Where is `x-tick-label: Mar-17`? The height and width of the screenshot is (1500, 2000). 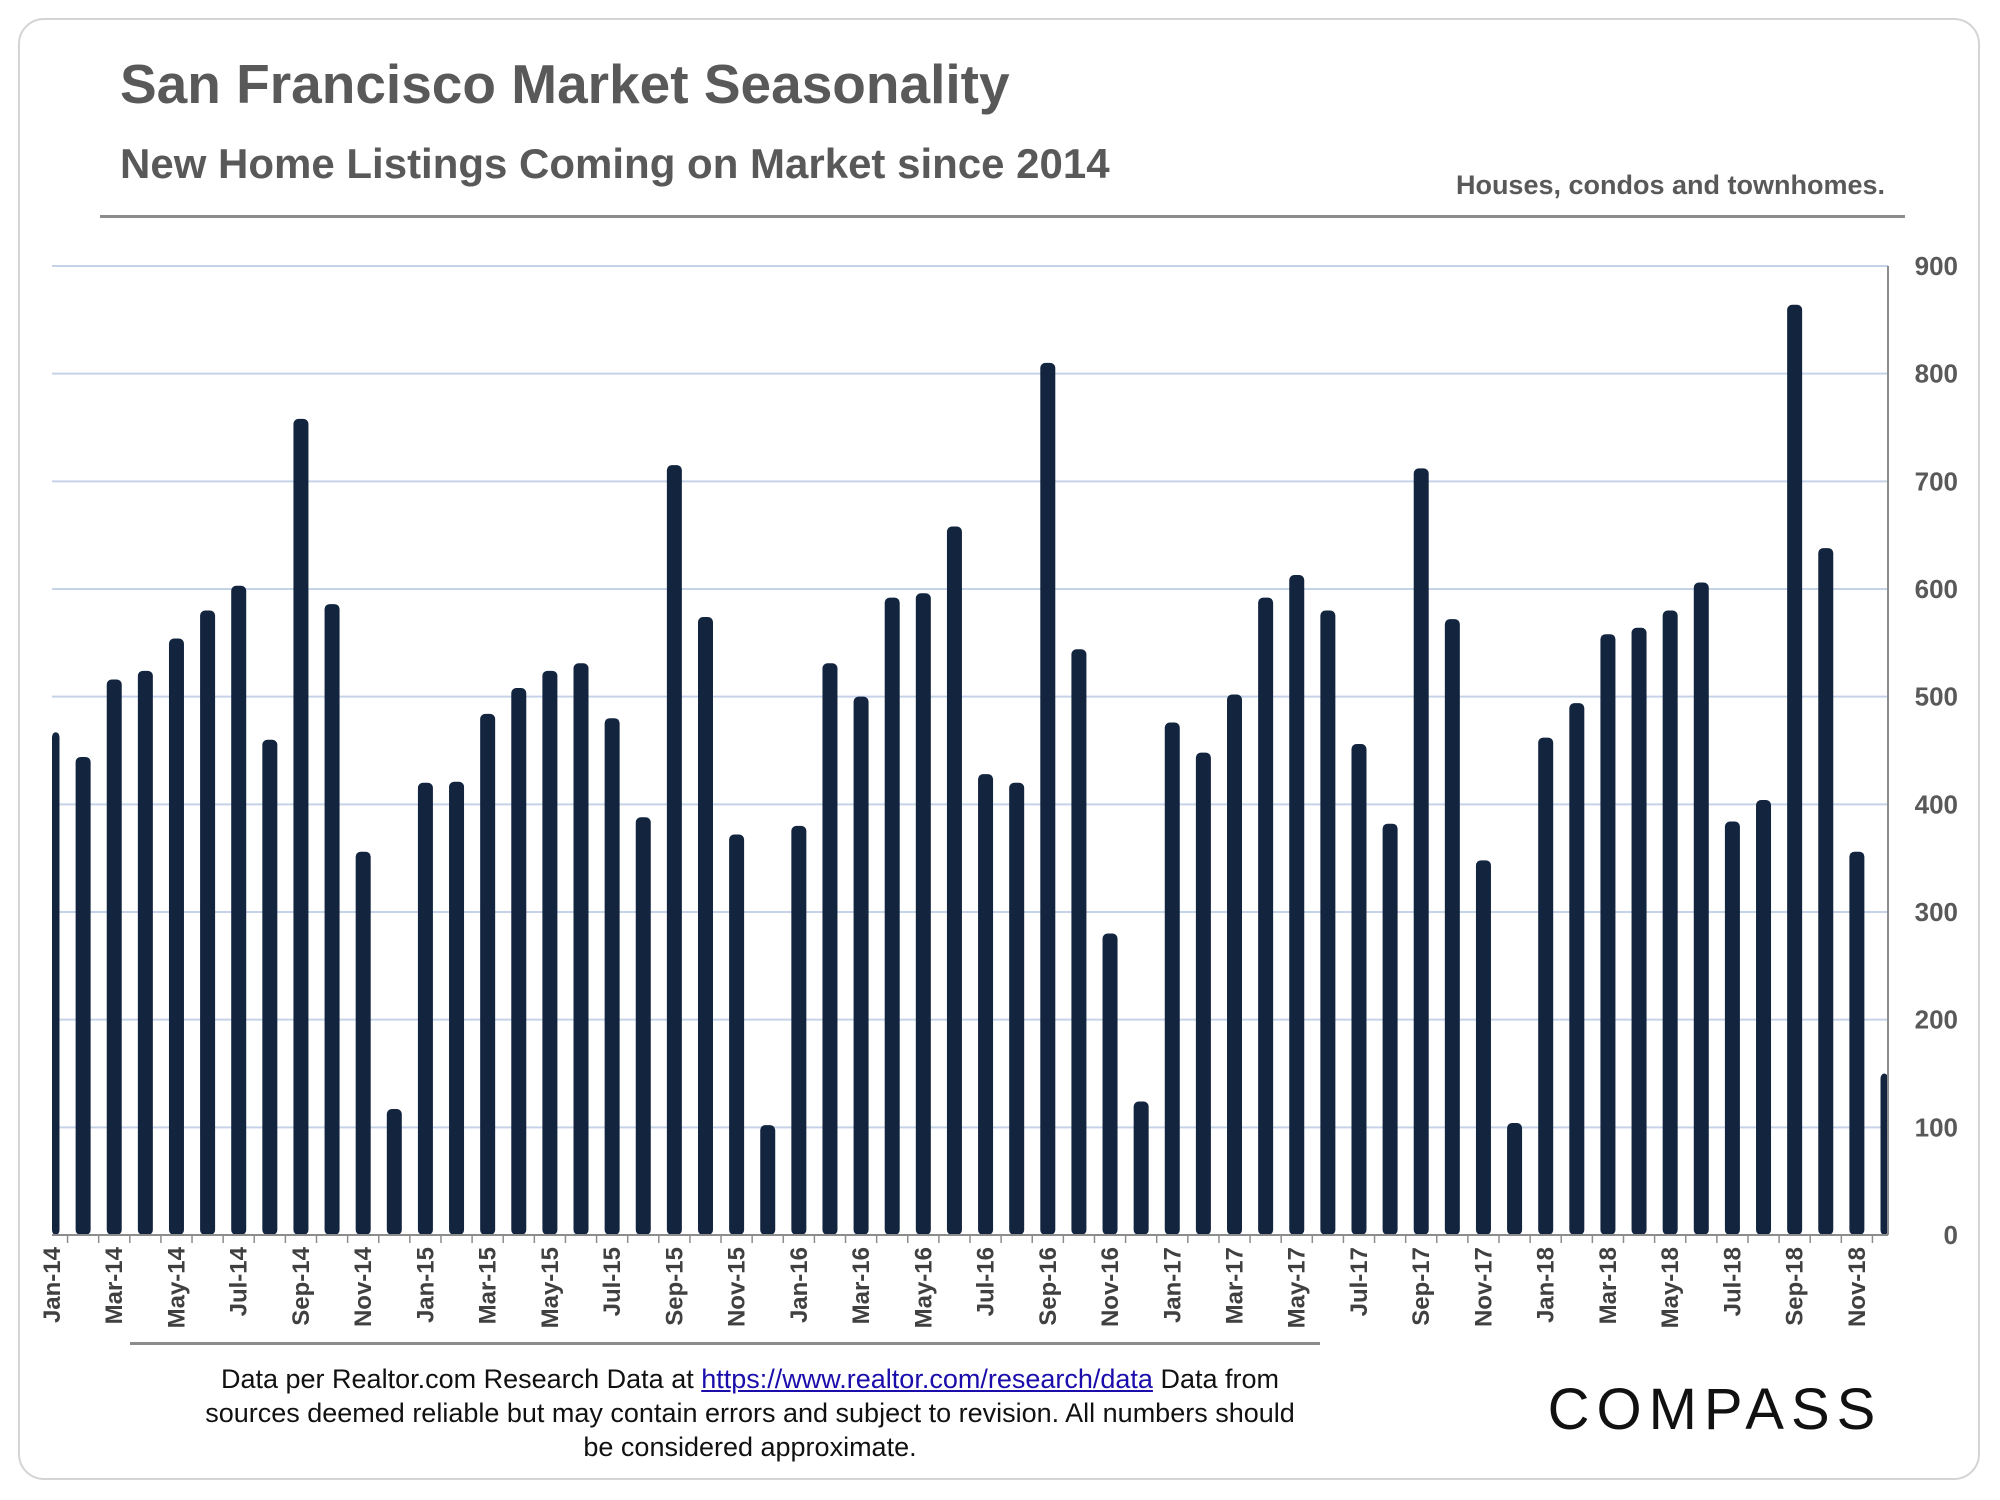
x-tick-label: Mar-17 is located at coordinates (1235, 1285).